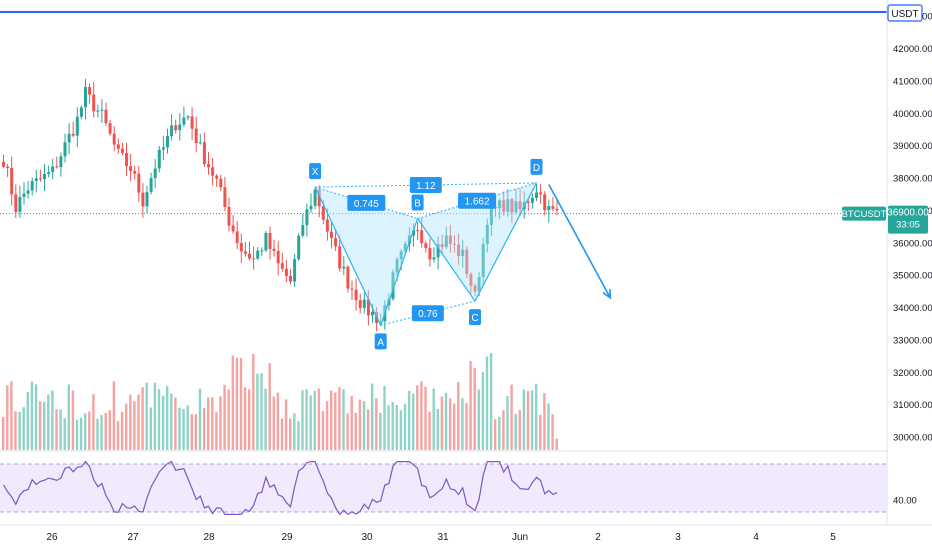  Describe the element at coordinates (366, 204) in the screenshot. I see `ratio-label: 0.745` at that location.